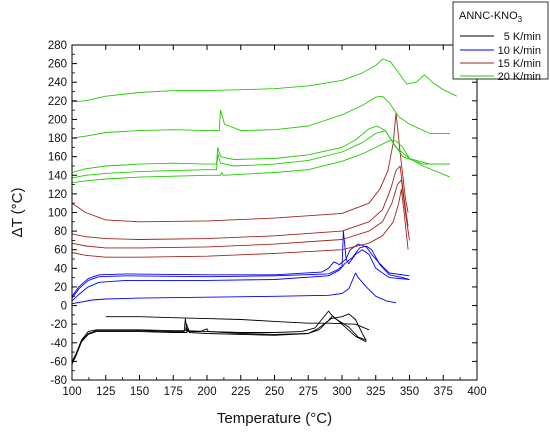 The height and width of the screenshot is (435, 550). I want to click on legend-frame, so click(500, 40).